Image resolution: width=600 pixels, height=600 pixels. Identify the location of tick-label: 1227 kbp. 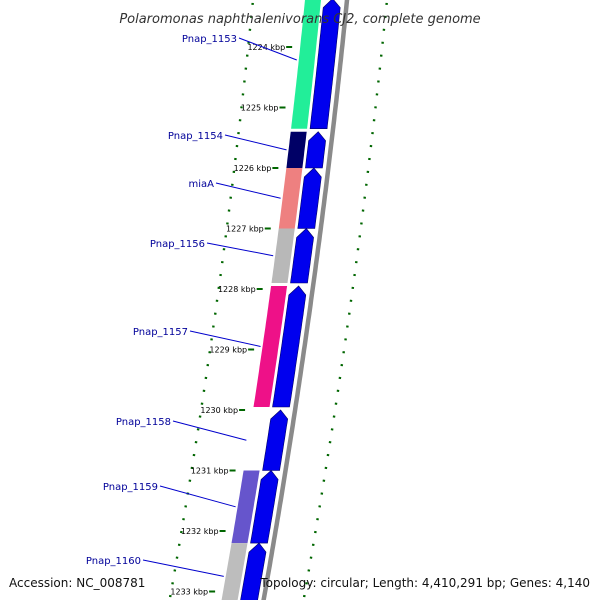
(245, 229).